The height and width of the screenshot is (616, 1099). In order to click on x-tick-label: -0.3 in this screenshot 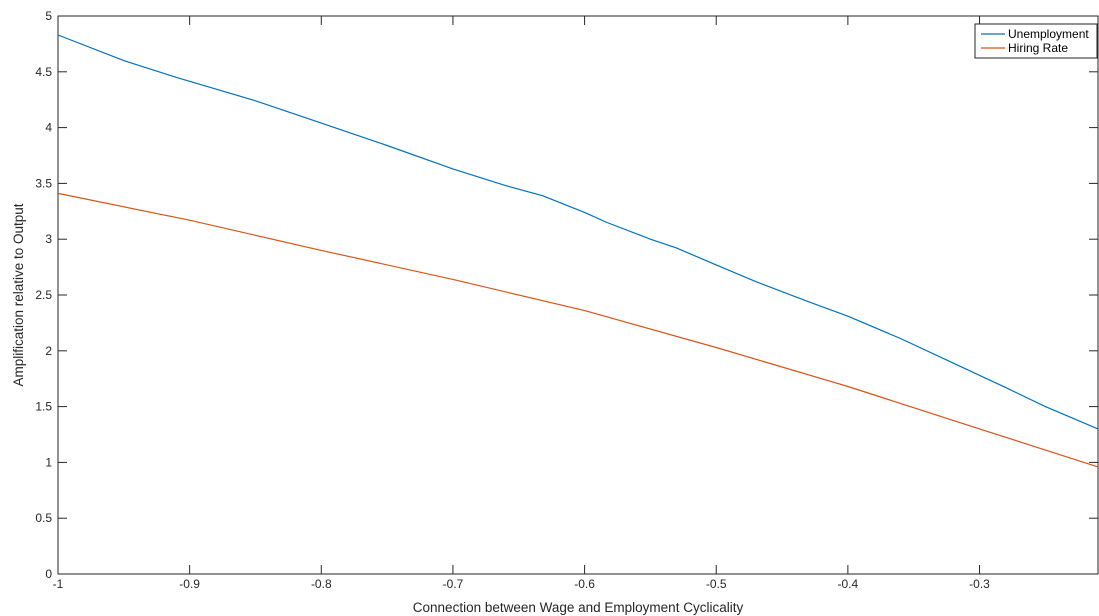, I will do `click(979, 584)`.